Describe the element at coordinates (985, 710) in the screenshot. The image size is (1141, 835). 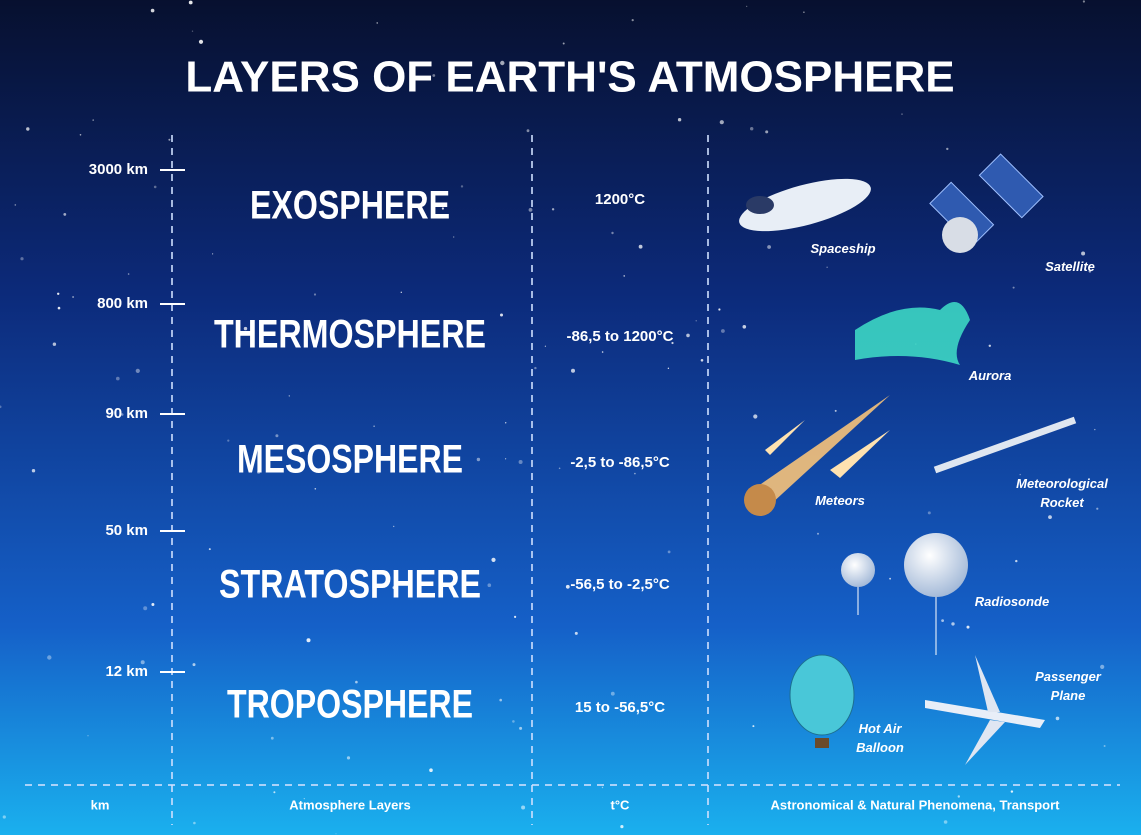
I see `plane-icon` at that location.